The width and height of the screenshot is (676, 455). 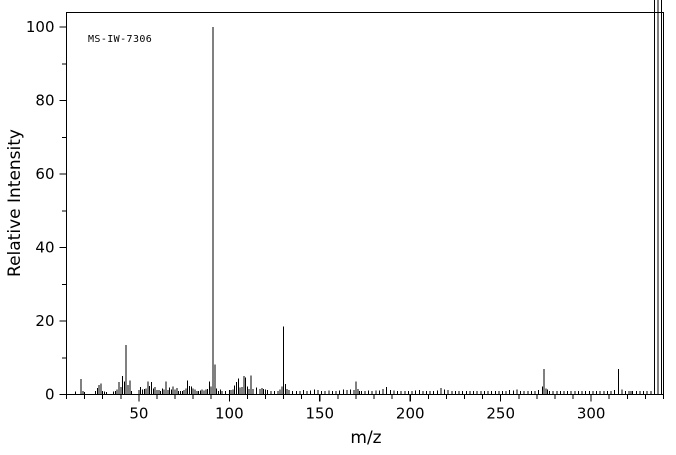 I want to click on y-tick-label: 80, so click(x=44, y=101).